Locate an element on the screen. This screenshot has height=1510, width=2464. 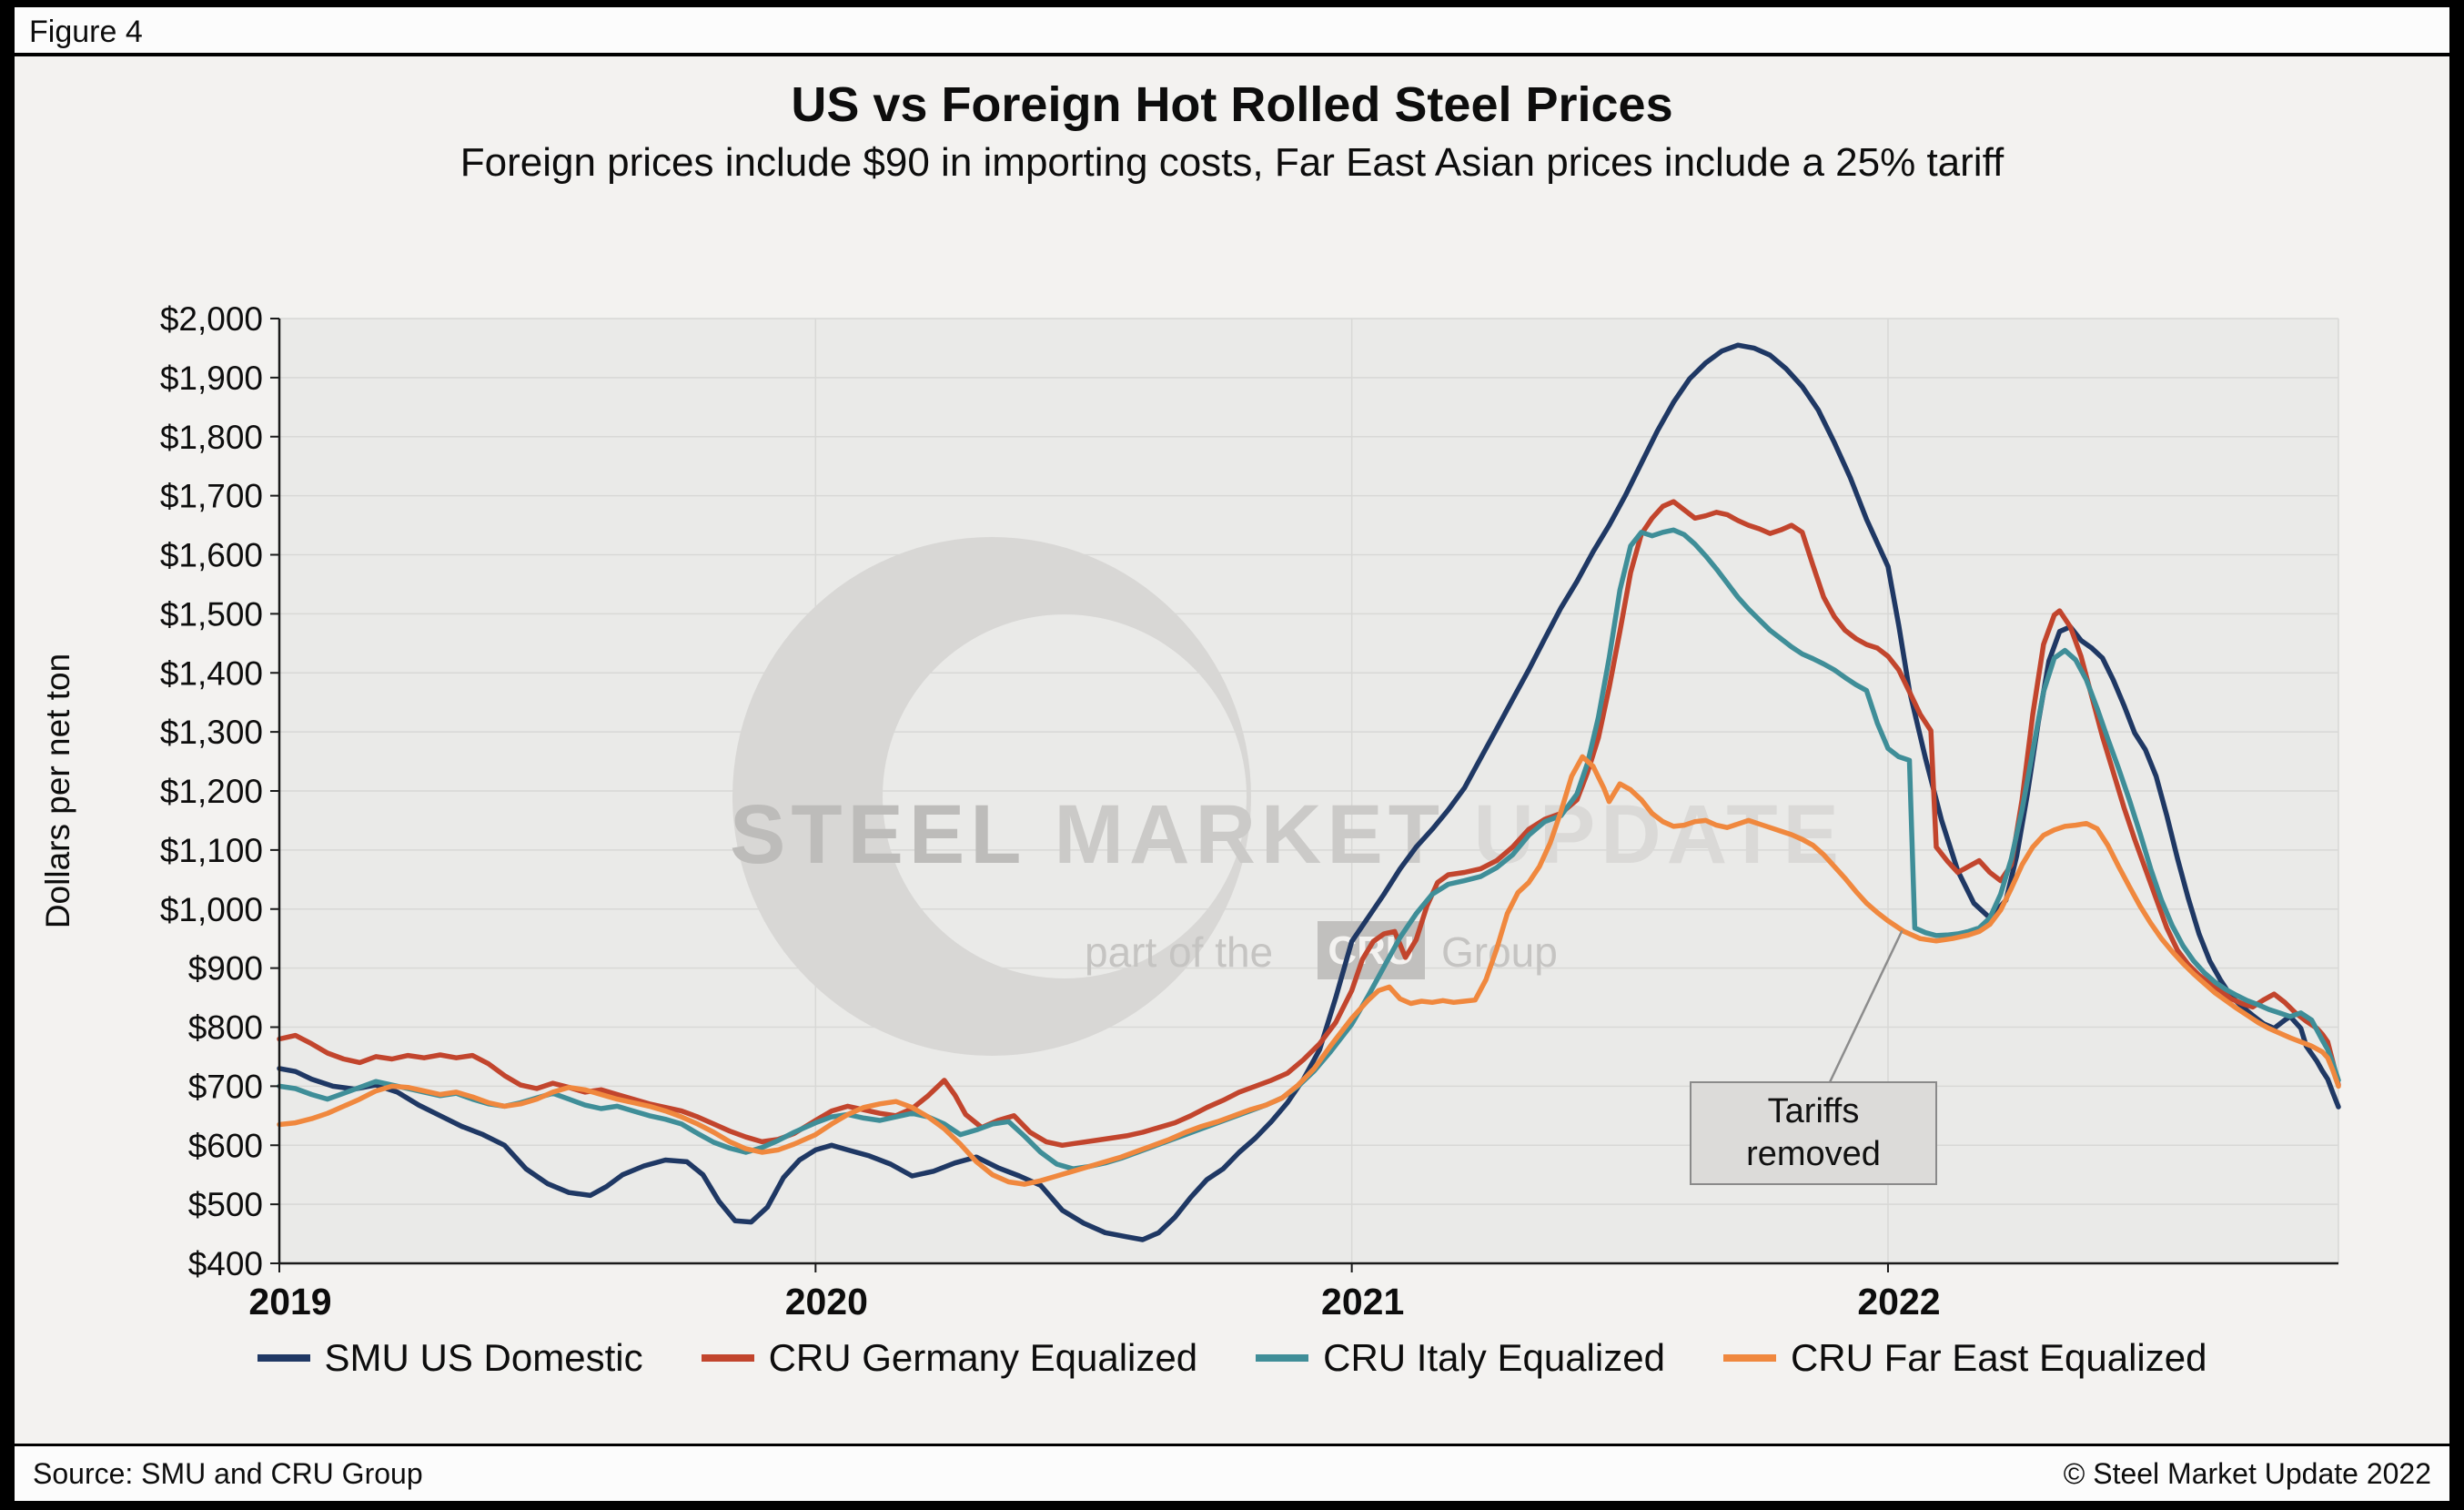
watermark-text: STEEL MARKET UPDATE is located at coordinates (1287, 835).